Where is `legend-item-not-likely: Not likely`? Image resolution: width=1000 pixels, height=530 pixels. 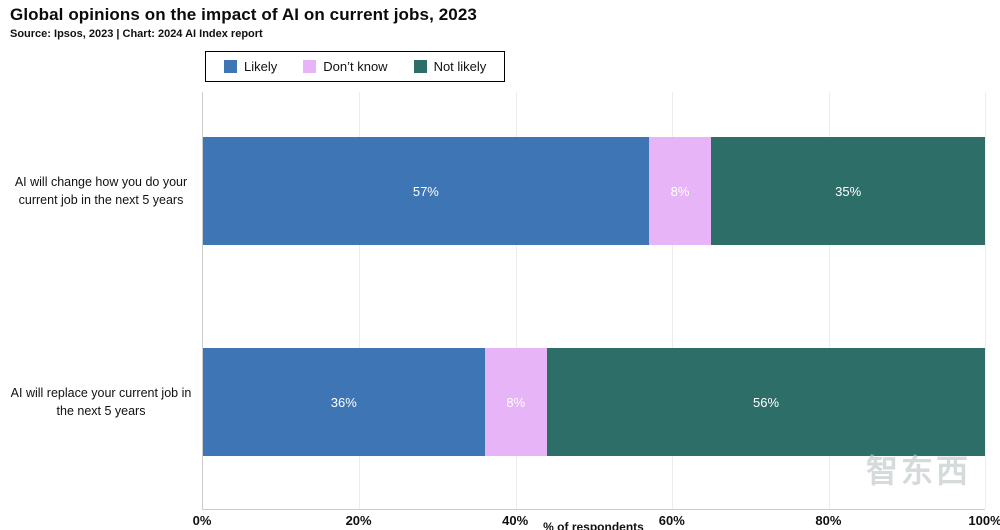
legend-item-not-likely: Not likely is located at coordinates (450, 66).